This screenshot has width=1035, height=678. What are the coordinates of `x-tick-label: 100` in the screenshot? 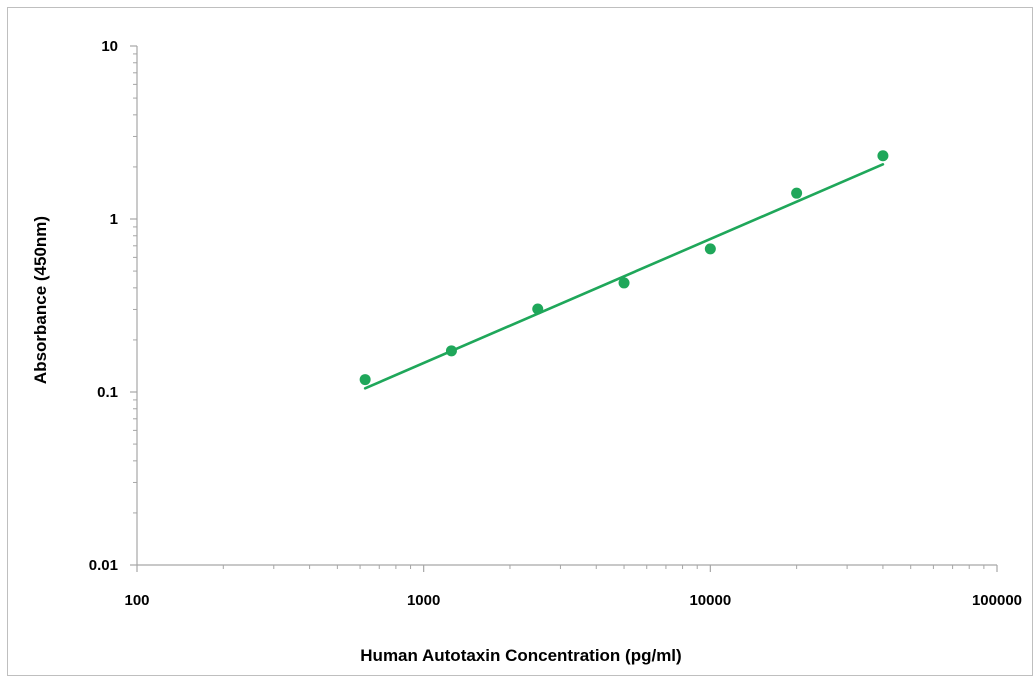 It's located at (136, 600).